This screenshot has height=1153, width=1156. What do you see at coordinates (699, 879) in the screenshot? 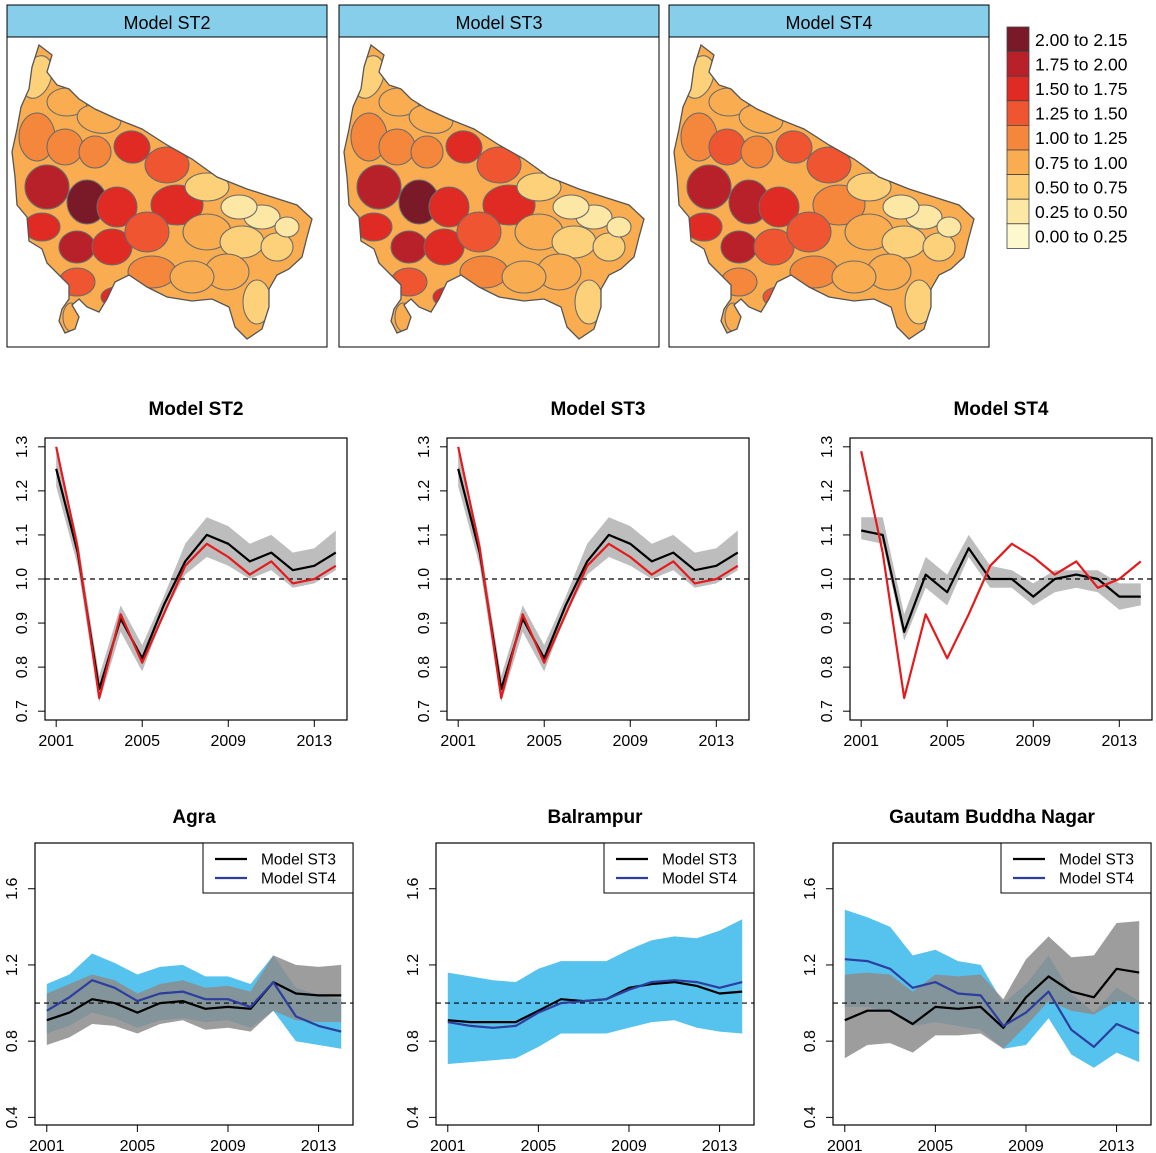
I see `legend-entry: Model ST4` at bounding box center [699, 879].